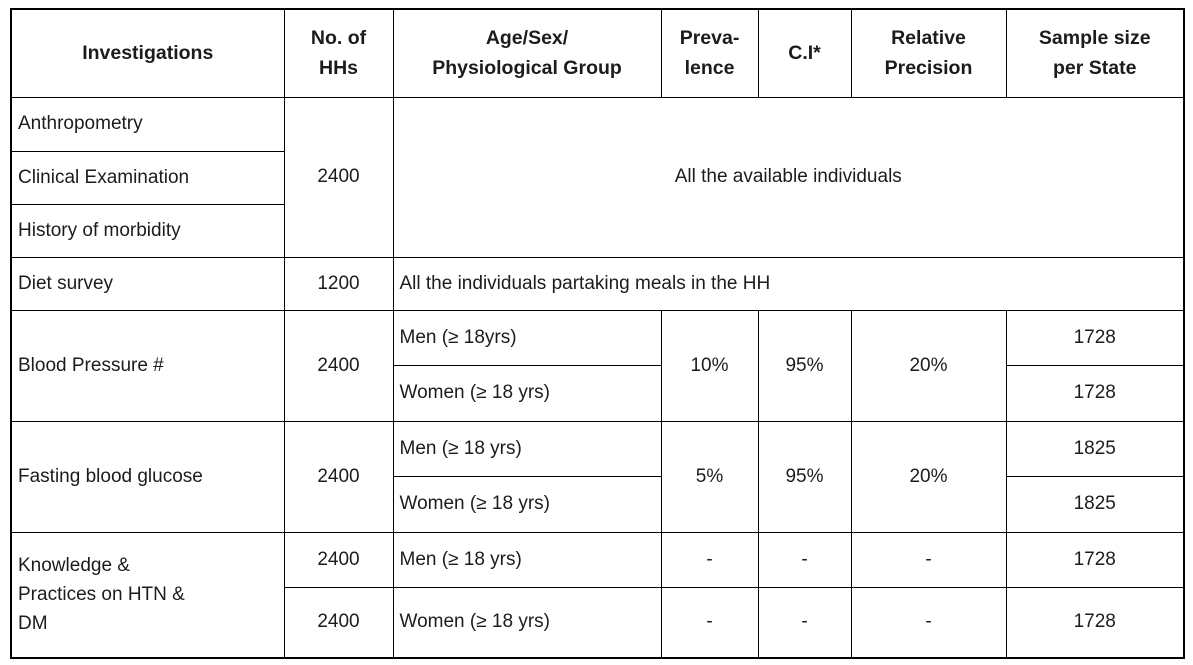 This screenshot has height=665, width=1193. Describe the element at coordinates (1095, 53) in the screenshot. I see `header-sample-size: Sample size per State` at that location.